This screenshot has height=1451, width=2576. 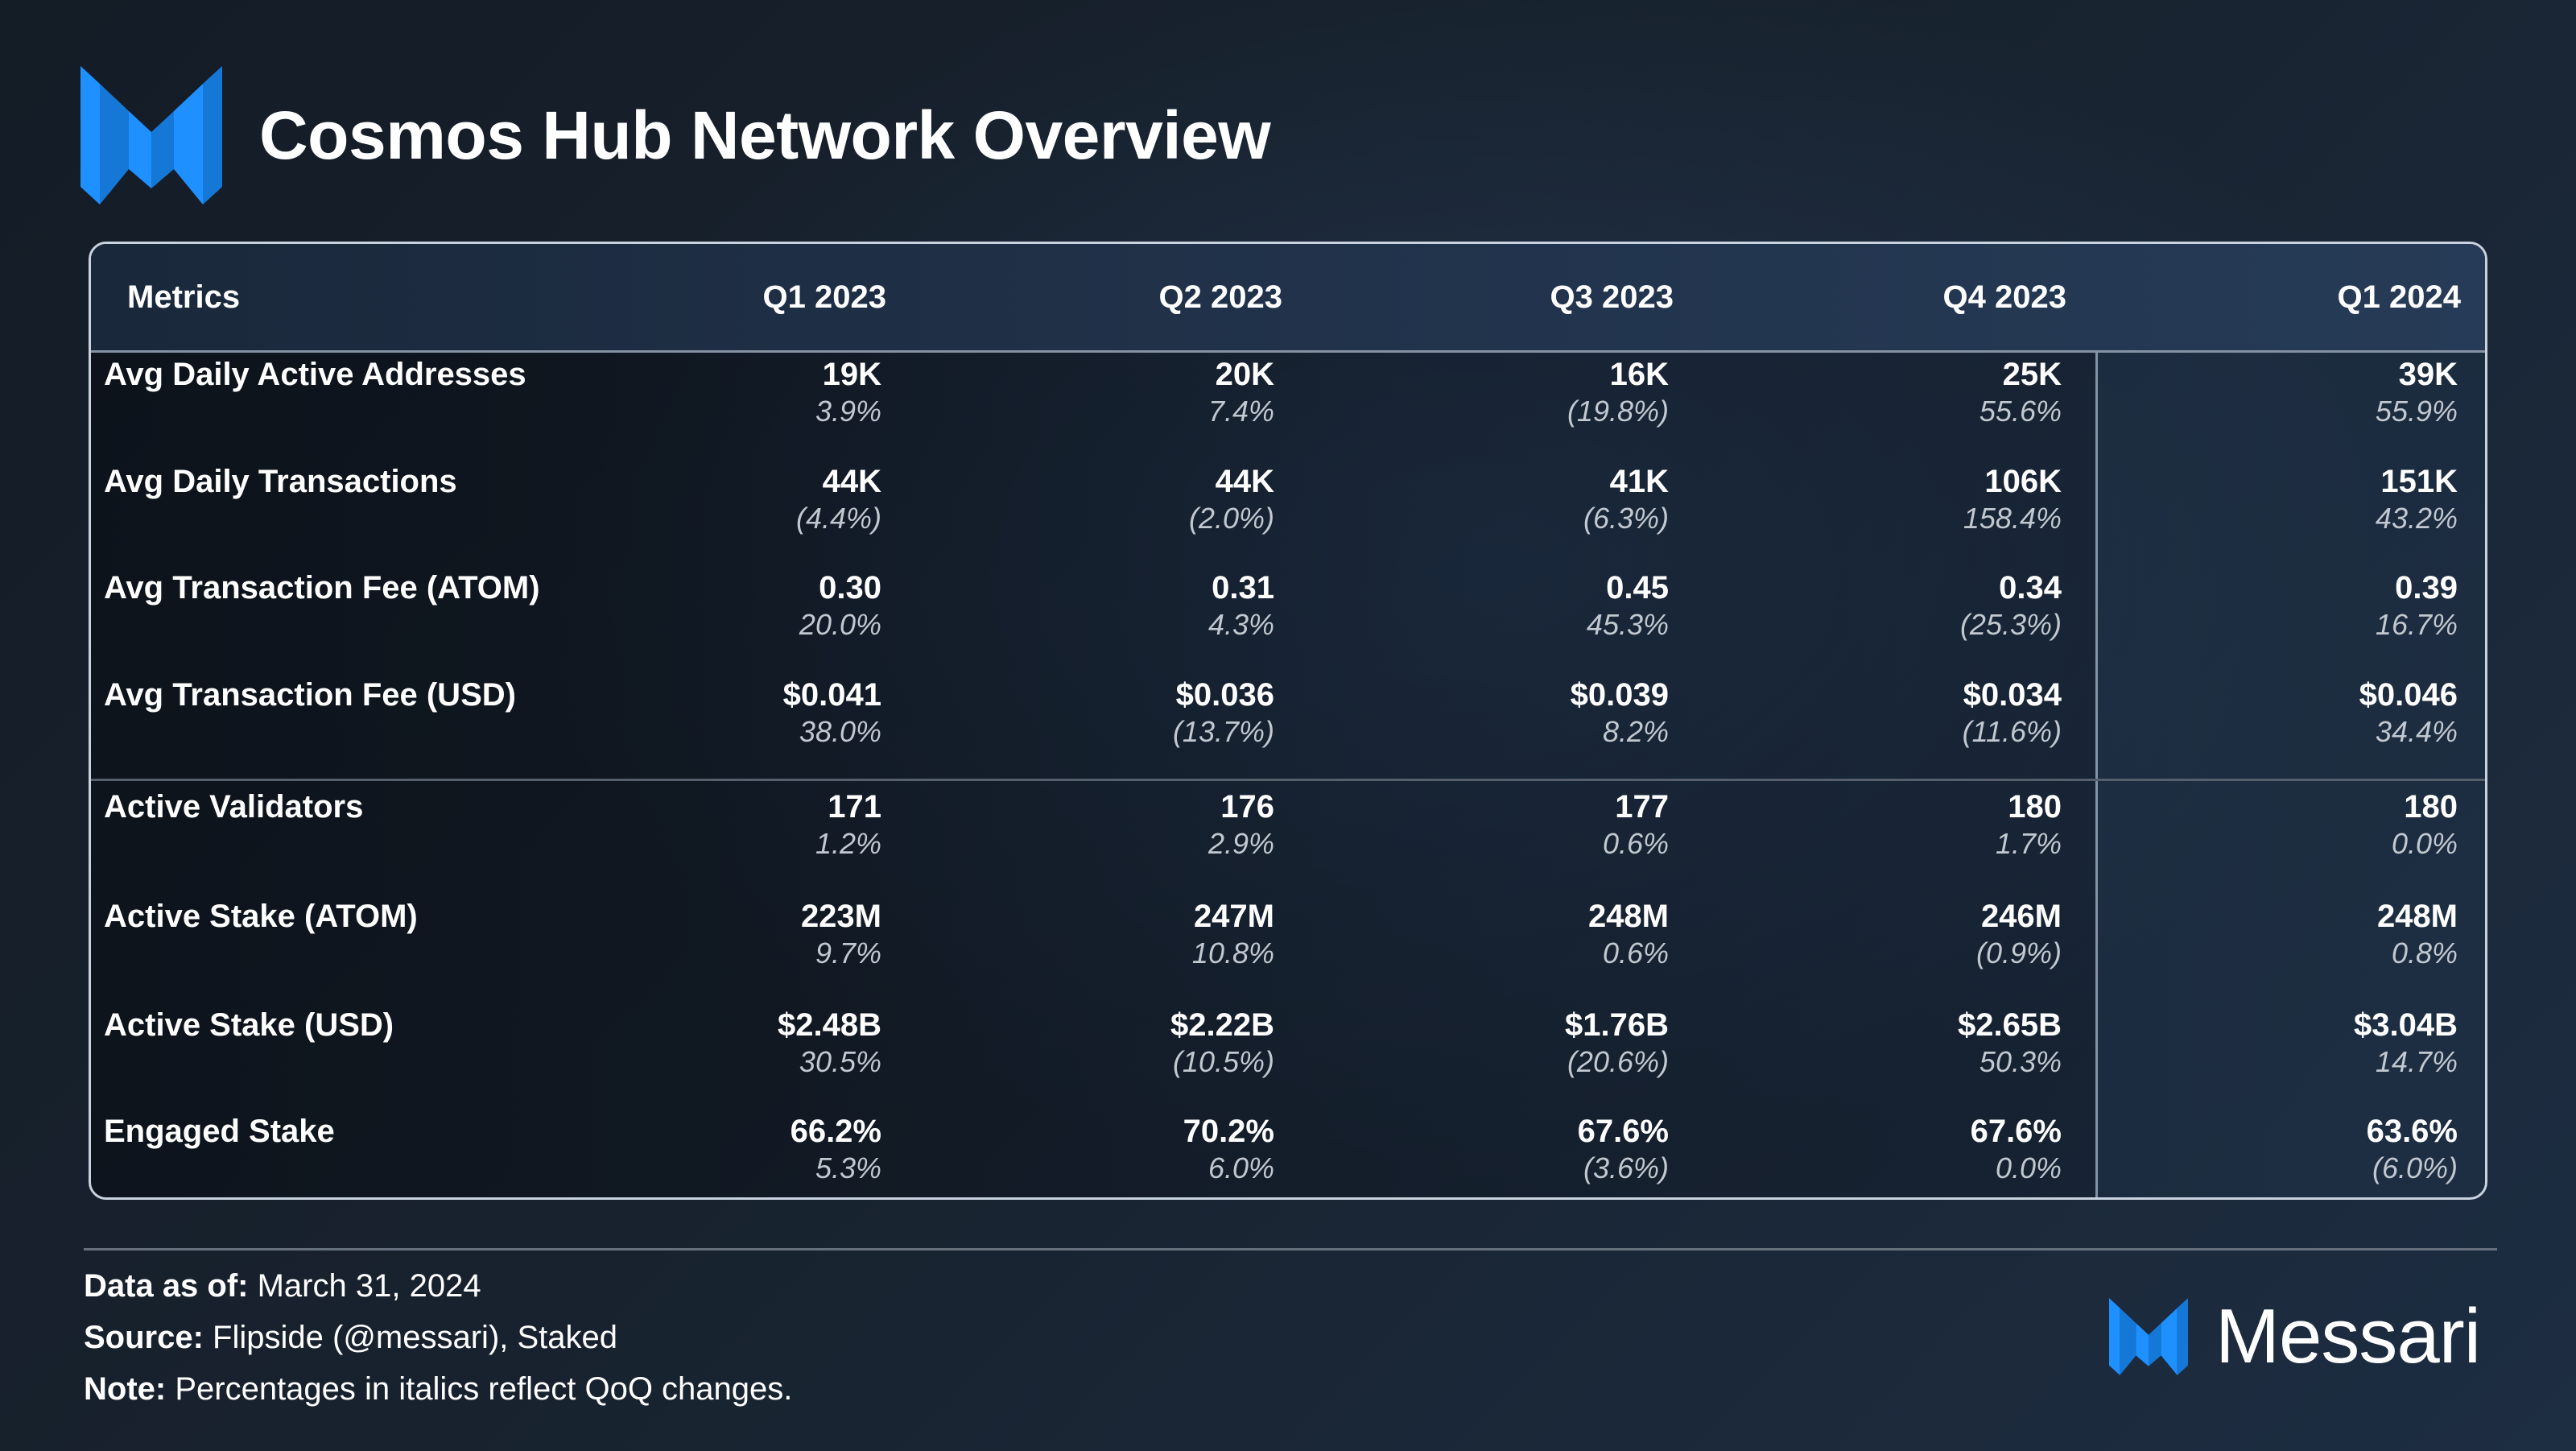 What do you see at coordinates (760, 1043) in the screenshot?
I see `table-cell: $2.48B 30.5%` at bounding box center [760, 1043].